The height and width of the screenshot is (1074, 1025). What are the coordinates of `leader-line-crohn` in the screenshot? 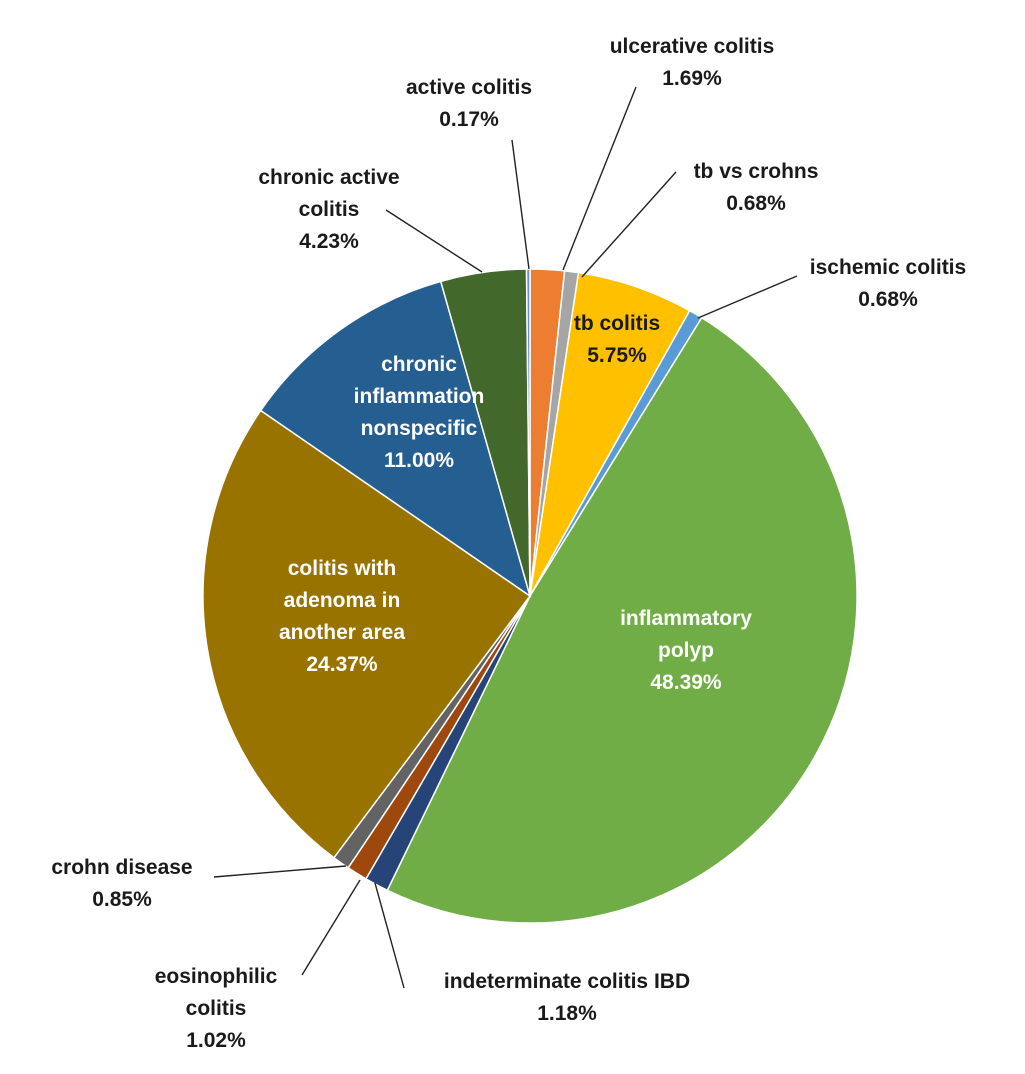 It's located at (280, 871).